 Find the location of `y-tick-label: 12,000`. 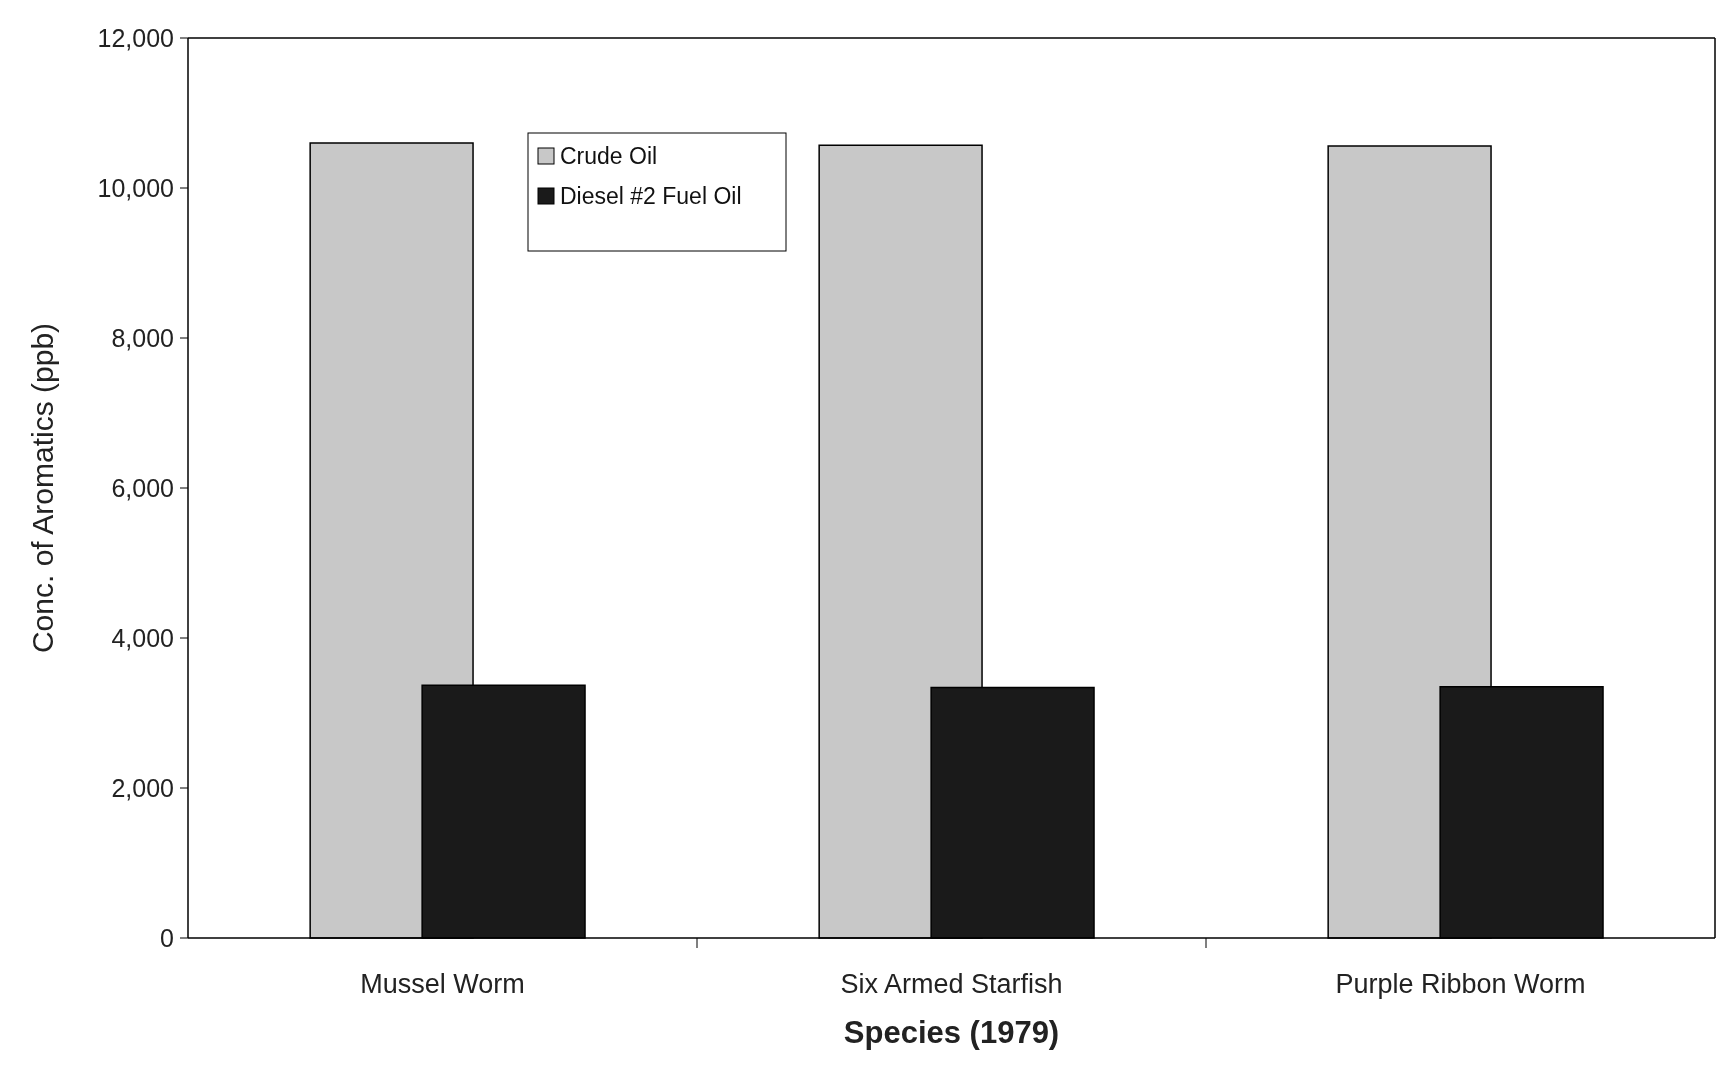

y-tick-label: 12,000 is located at coordinates (135, 37).